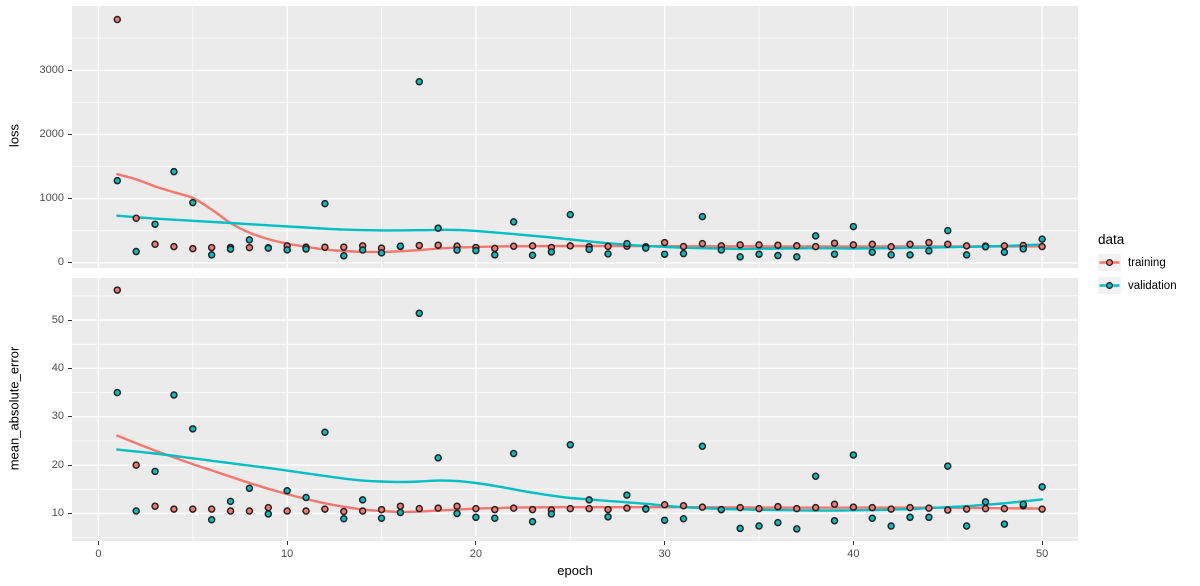 The image size is (1200, 586). Describe the element at coordinates (51, 133) in the screenshot. I see `y-tick-label: 2000` at that location.